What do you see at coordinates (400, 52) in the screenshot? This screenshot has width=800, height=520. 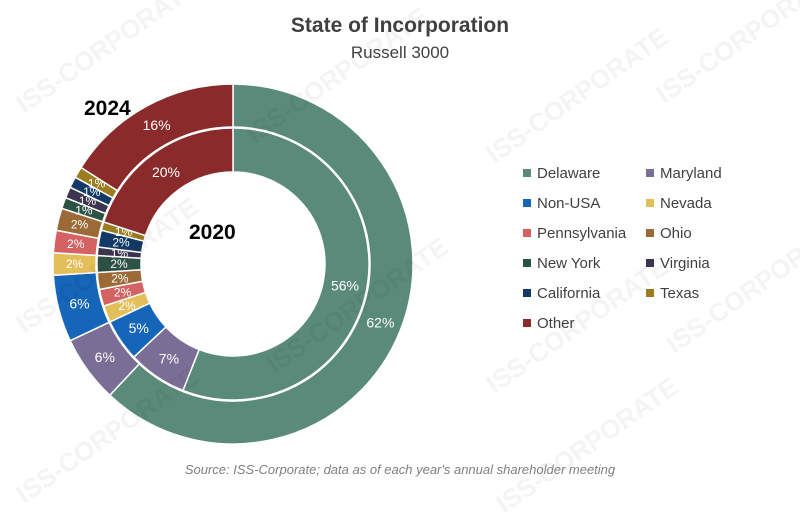 I see `chart-subtitle: Russell 3000` at bounding box center [400, 52].